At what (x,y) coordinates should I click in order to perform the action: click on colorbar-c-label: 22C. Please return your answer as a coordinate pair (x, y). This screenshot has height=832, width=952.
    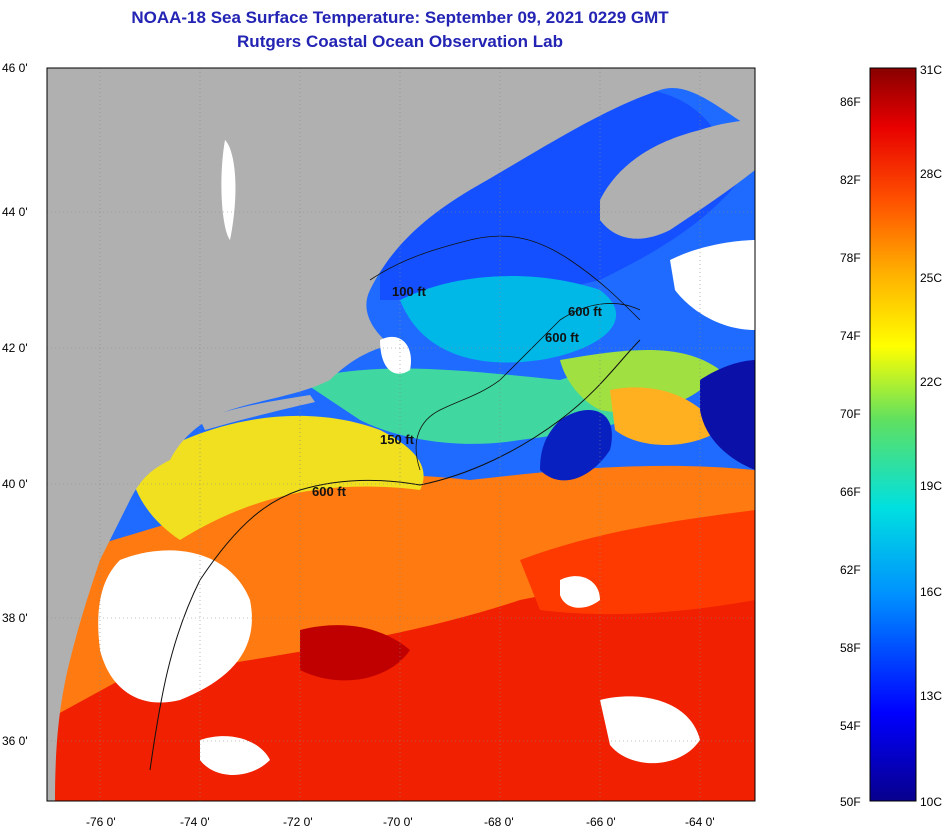
    Looking at the image, I should click on (931, 382).